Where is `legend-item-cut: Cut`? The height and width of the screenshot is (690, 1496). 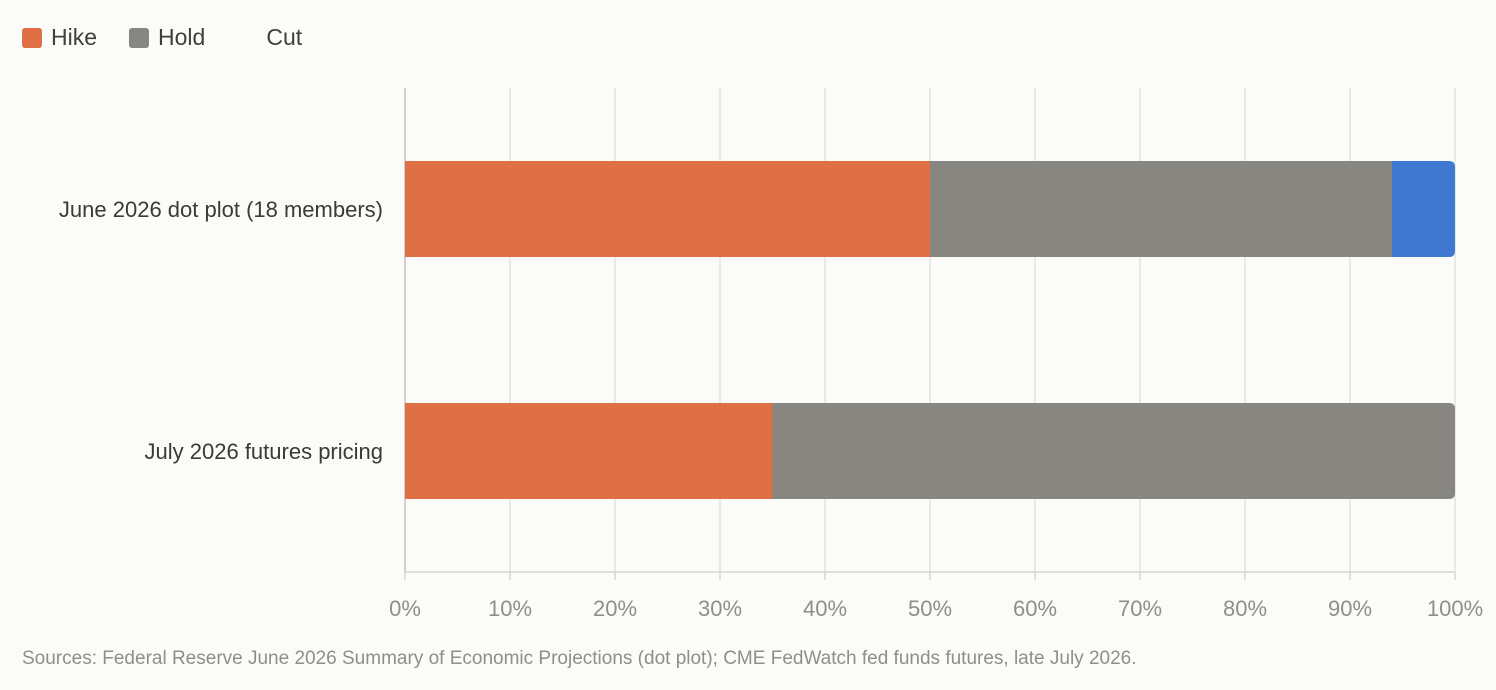
legend-item-cut: Cut is located at coordinates (269, 37).